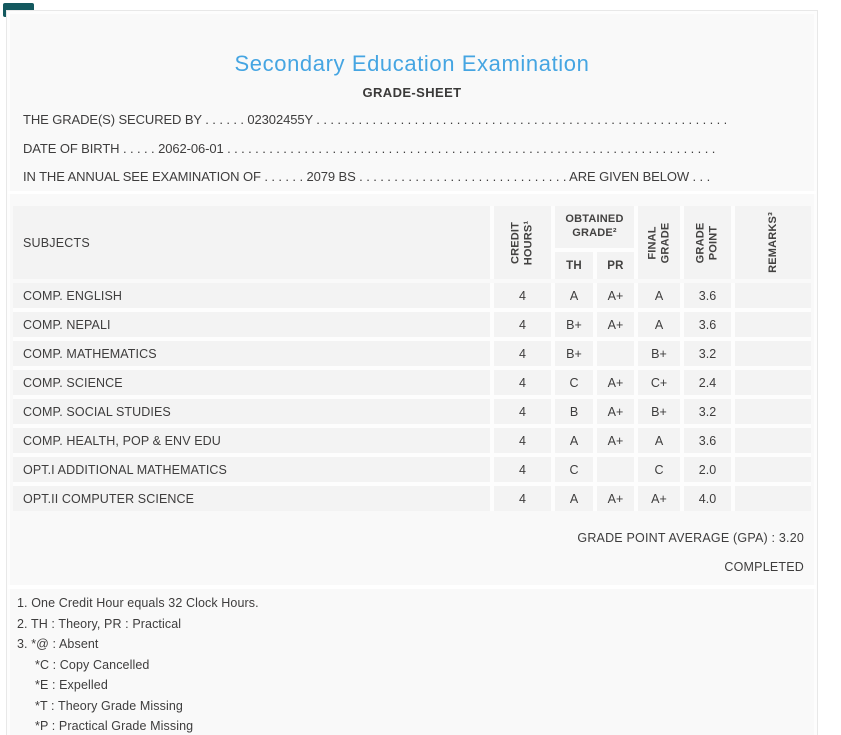 The width and height of the screenshot is (841, 735). I want to click on remarks-header: REMARKS³, so click(773, 242).